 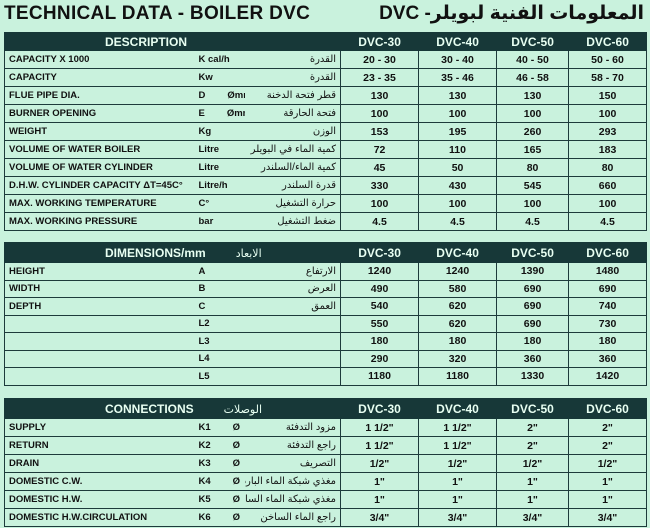 What do you see at coordinates (457, 445) in the screenshot?
I see `value-cell: 1 1/2"` at bounding box center [457, 445].